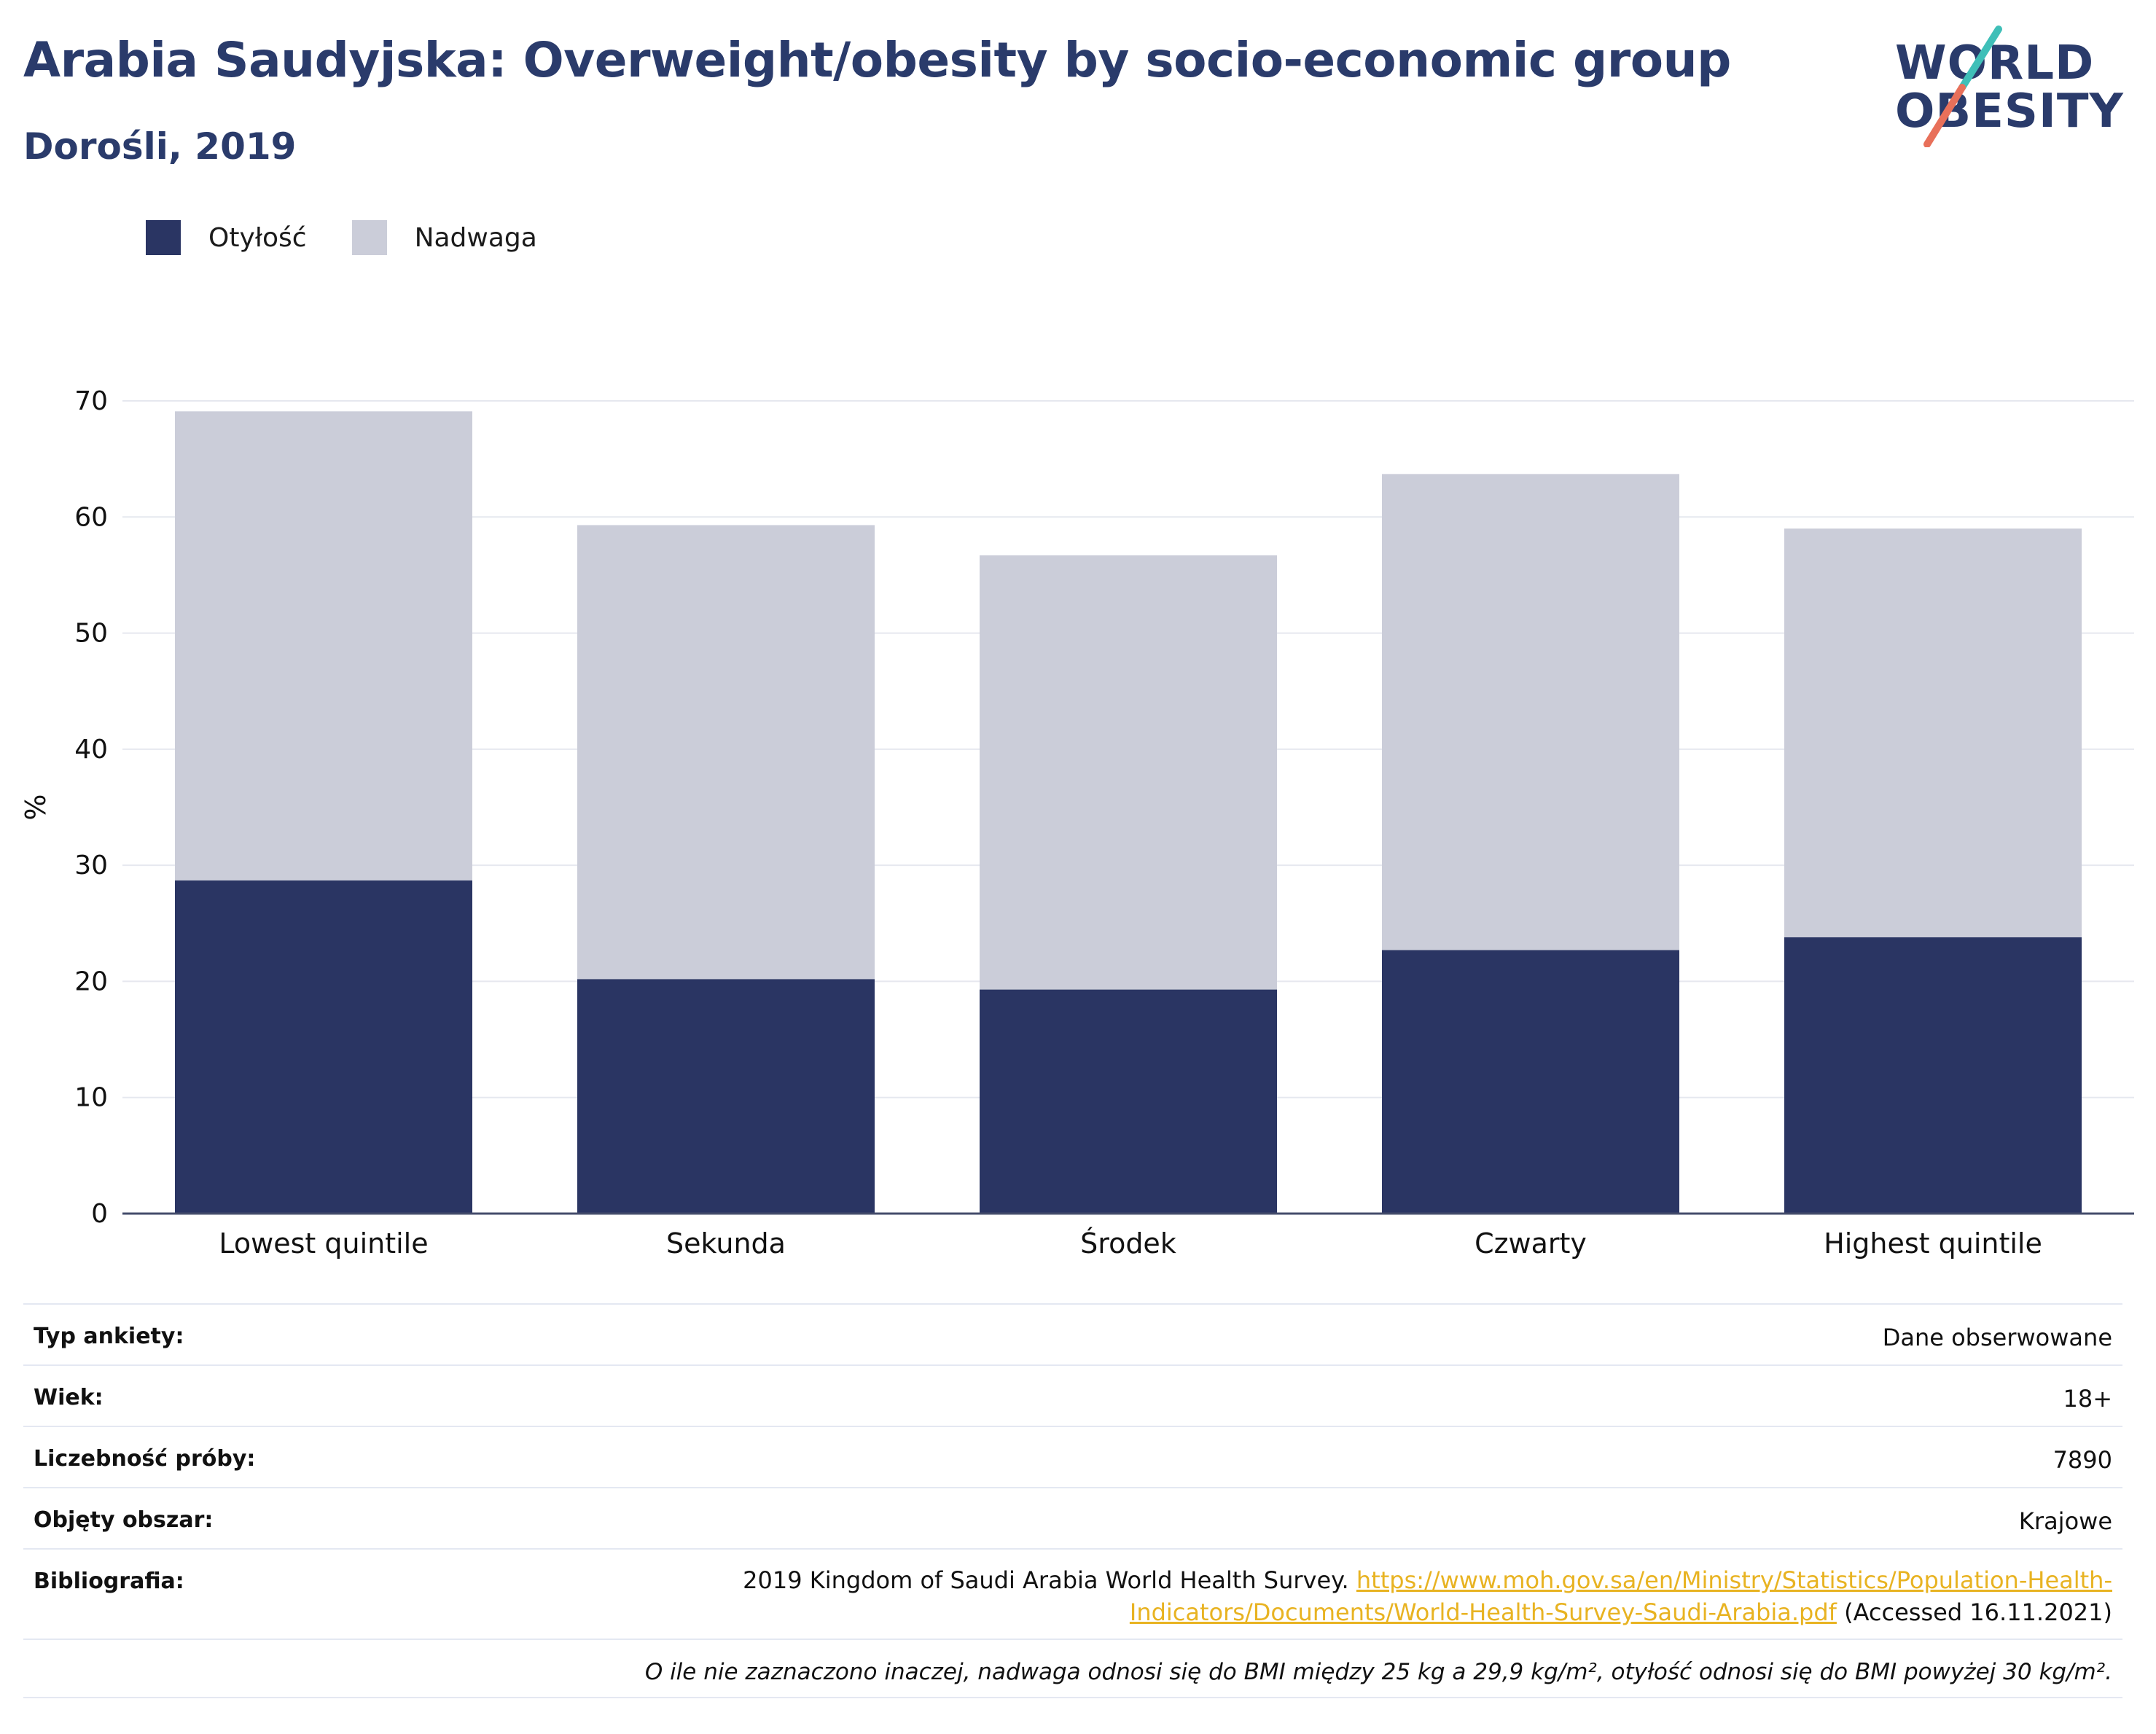 The width and height of the screenshot is (2156, 1734). What do you see at coordinates (1073, 1333) in the screenshot?
I see `meta-row-survey-type: Typ ankiety: Dane obserwowane` at bounding box center [1073, 1333].